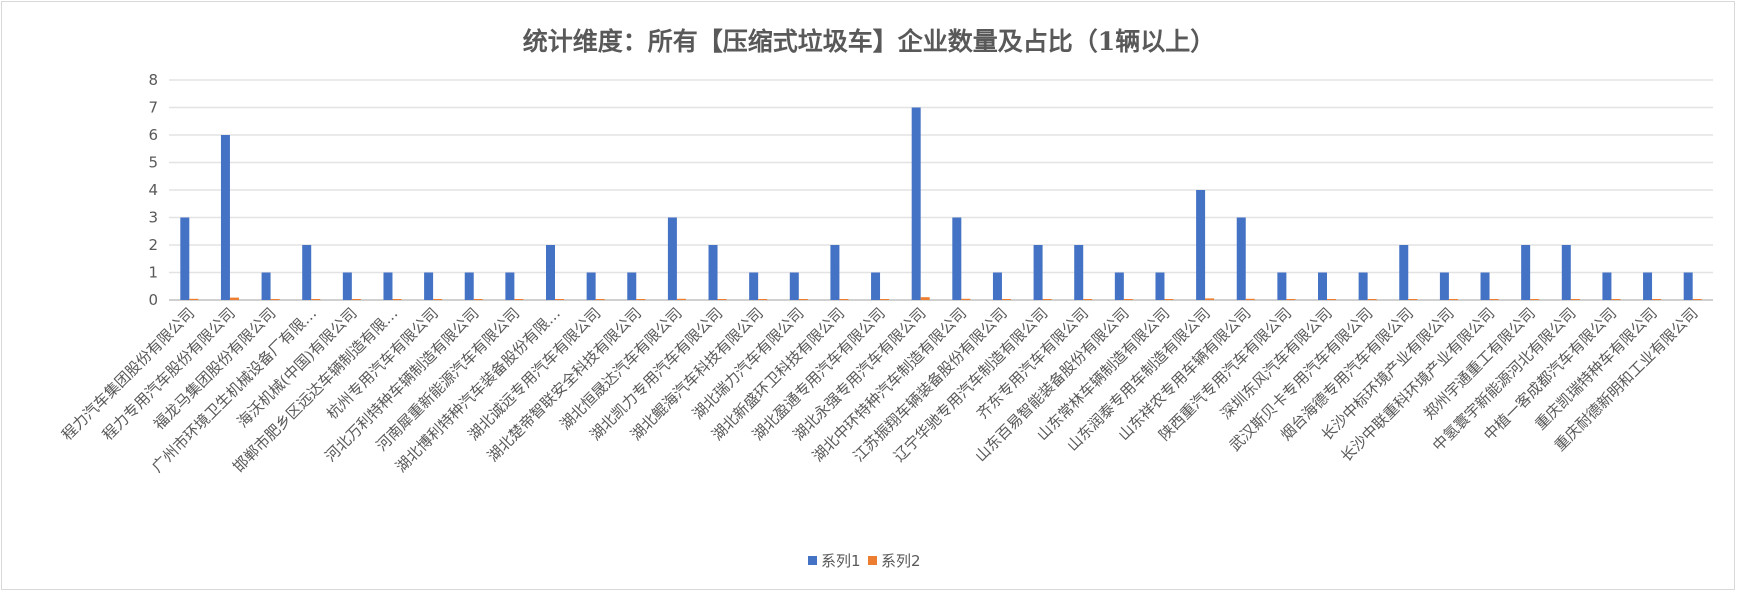 The width and height of the screenshot is (1738, 593). I want to click on y-tick-label: 6, so click(153, 135).